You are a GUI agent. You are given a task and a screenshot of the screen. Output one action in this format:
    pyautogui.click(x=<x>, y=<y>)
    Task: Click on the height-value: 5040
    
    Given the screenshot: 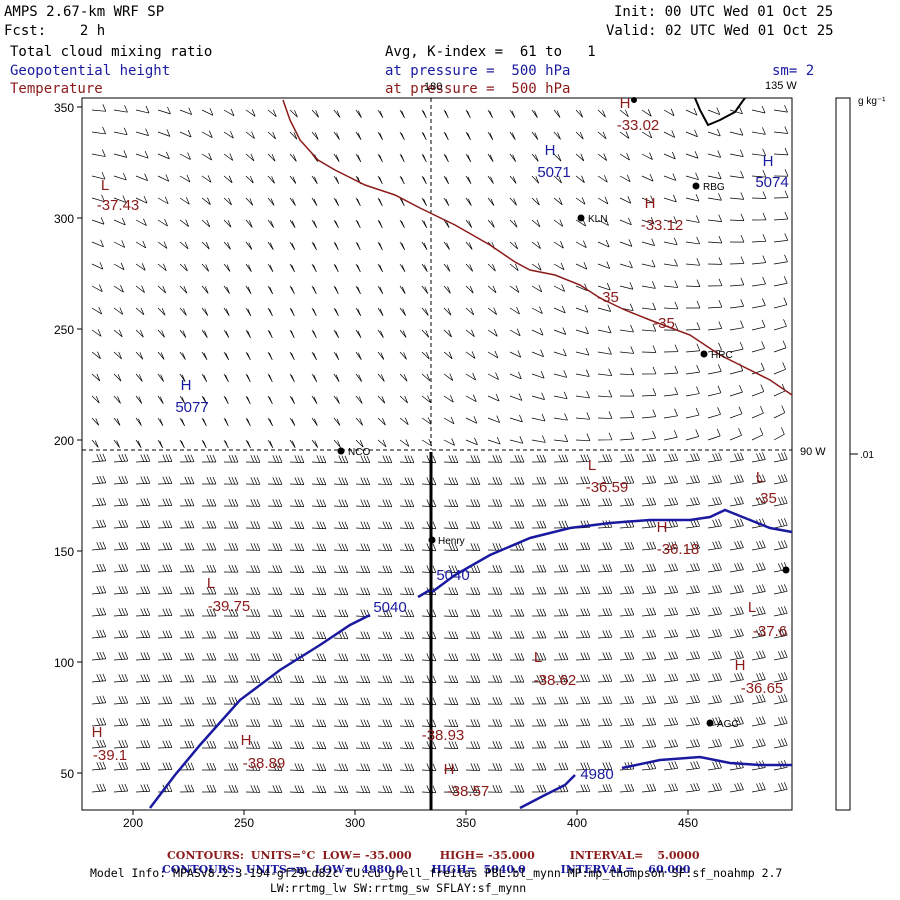 What is the action you would take?
    pyautogui.click(x=452, y=575)
    